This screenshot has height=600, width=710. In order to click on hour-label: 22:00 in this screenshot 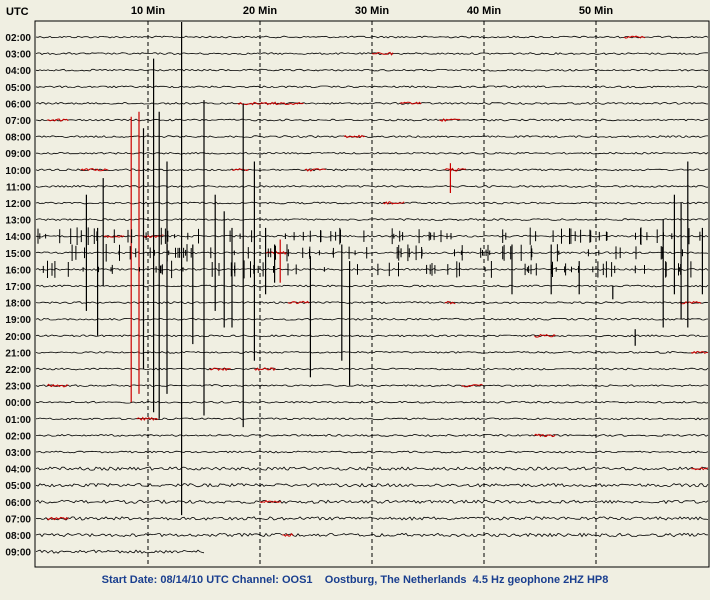, I will do `click(18, 370)`.